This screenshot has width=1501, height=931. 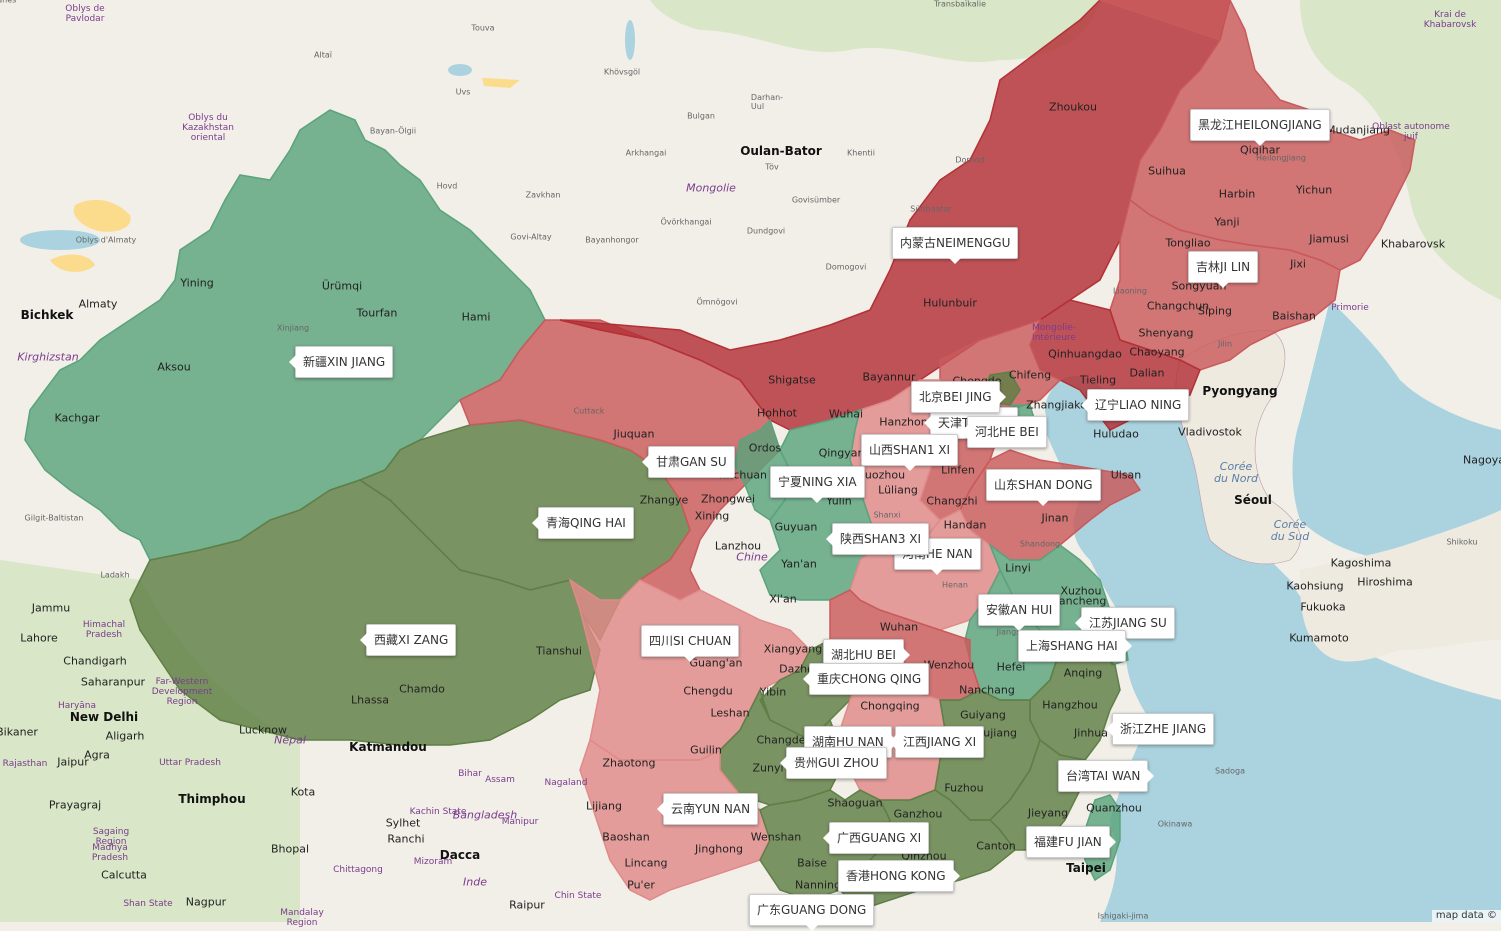 What do you see at coordinates (1166, 333) in the screenshot?
I see `place-label: Shenyang` at bounding box center [1166, 333].